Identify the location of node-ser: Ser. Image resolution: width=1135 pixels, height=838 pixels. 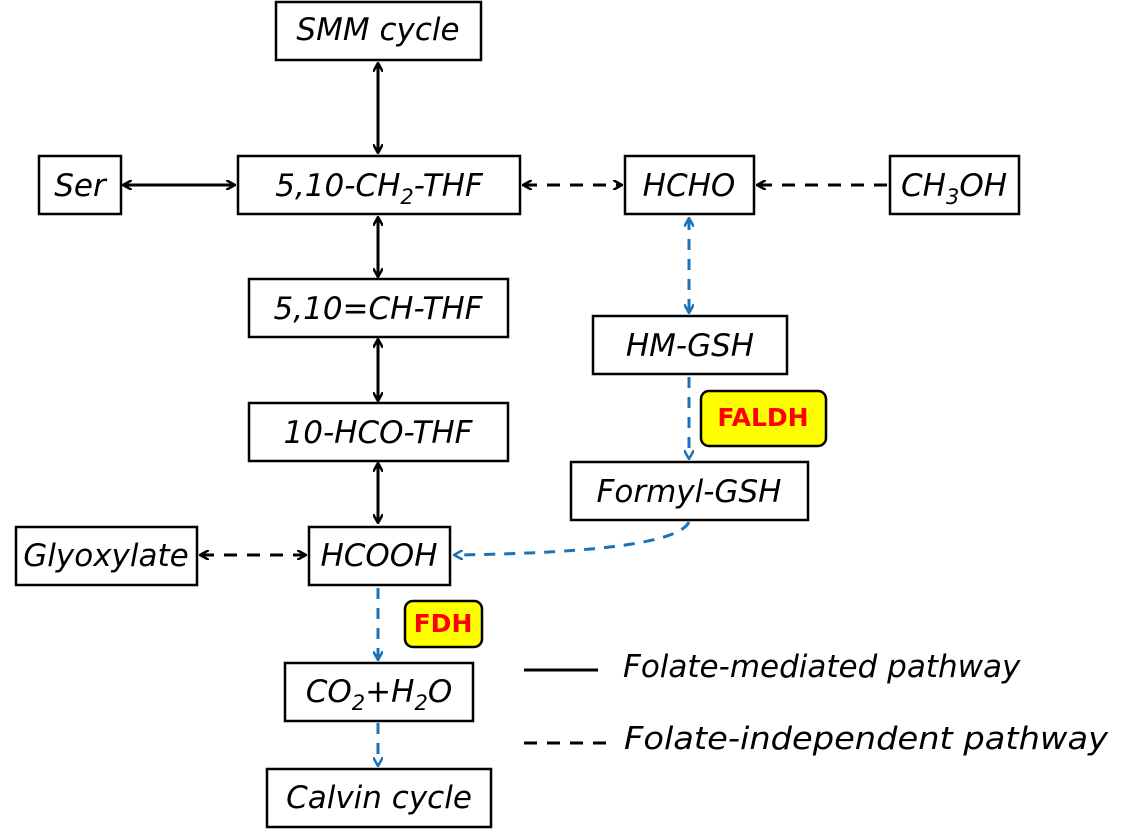
(80, 185).